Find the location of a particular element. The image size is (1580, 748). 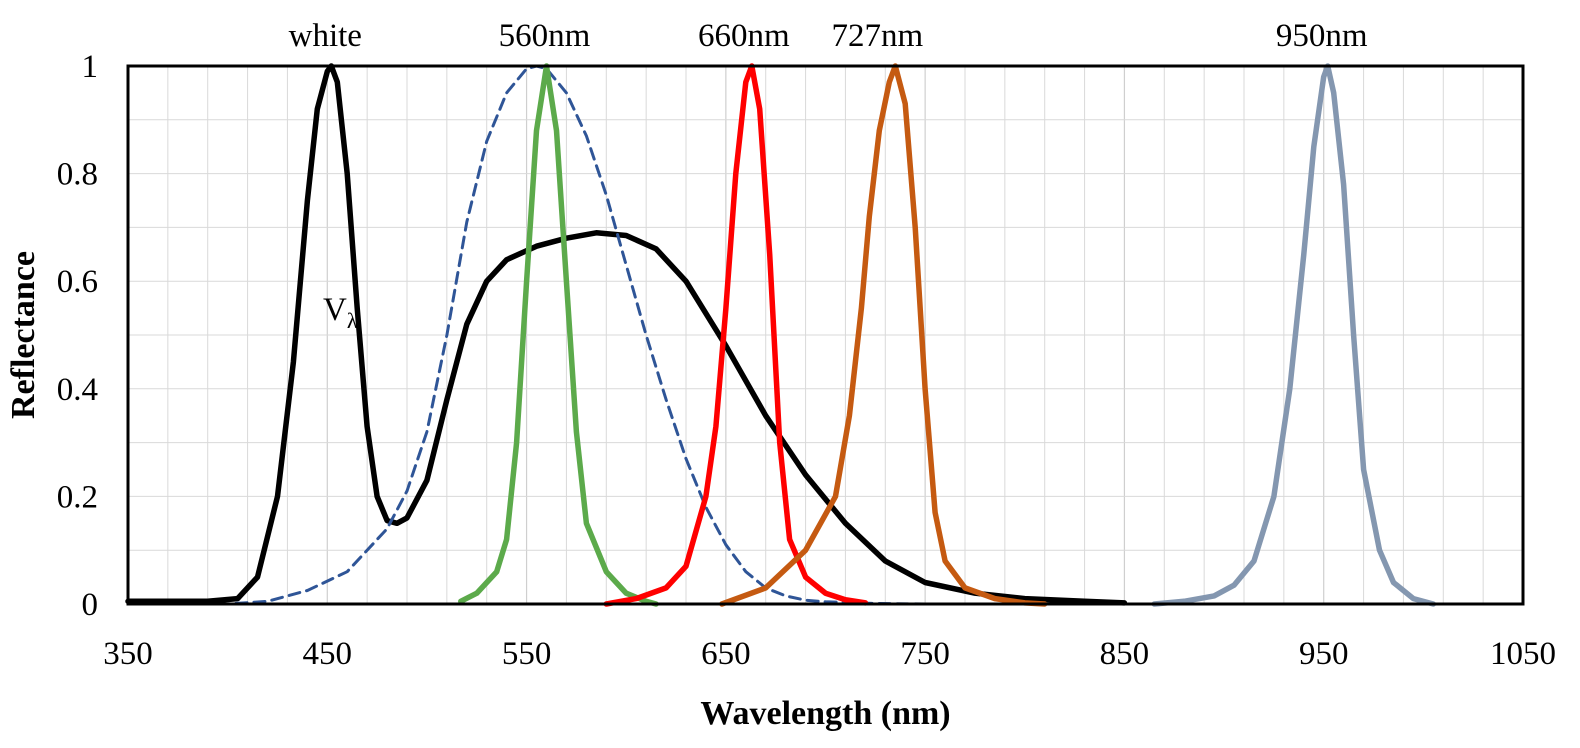

x-axis-title: Wavelength (nm) is located at coordinates (825, 713).